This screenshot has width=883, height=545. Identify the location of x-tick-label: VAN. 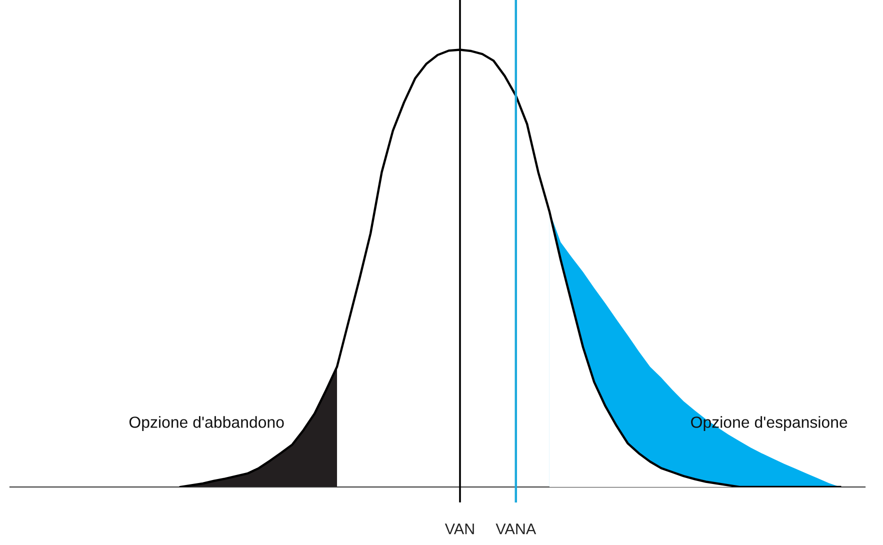
(459, 529).